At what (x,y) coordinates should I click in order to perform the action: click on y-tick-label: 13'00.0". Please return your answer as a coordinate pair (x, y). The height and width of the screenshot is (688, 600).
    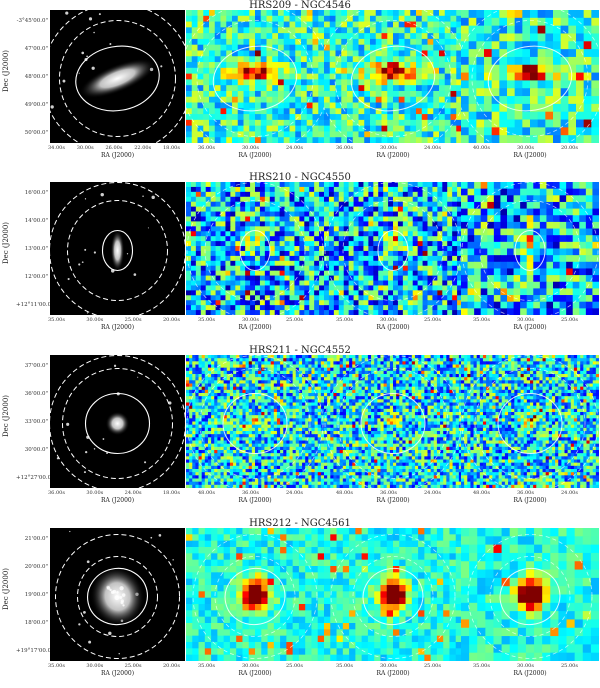
    Looking at the image, I should click on (32, 249).